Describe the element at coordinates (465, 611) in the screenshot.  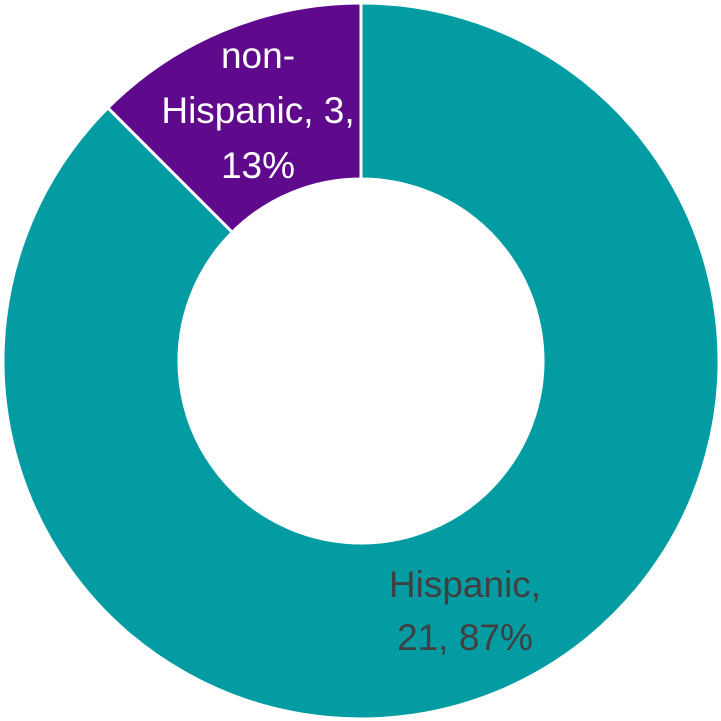
I see `data-label-hispanic: Hispanic, 21, 87%` at that location.